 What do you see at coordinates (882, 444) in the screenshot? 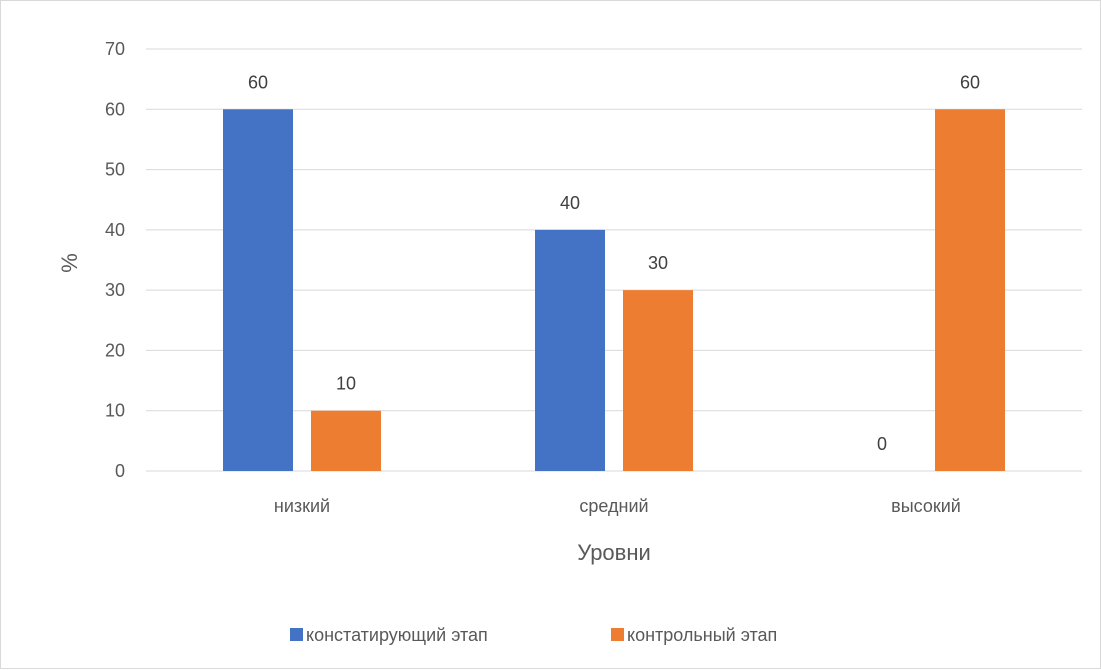
I see `data-label: 0` at bounding box center [882, 444].